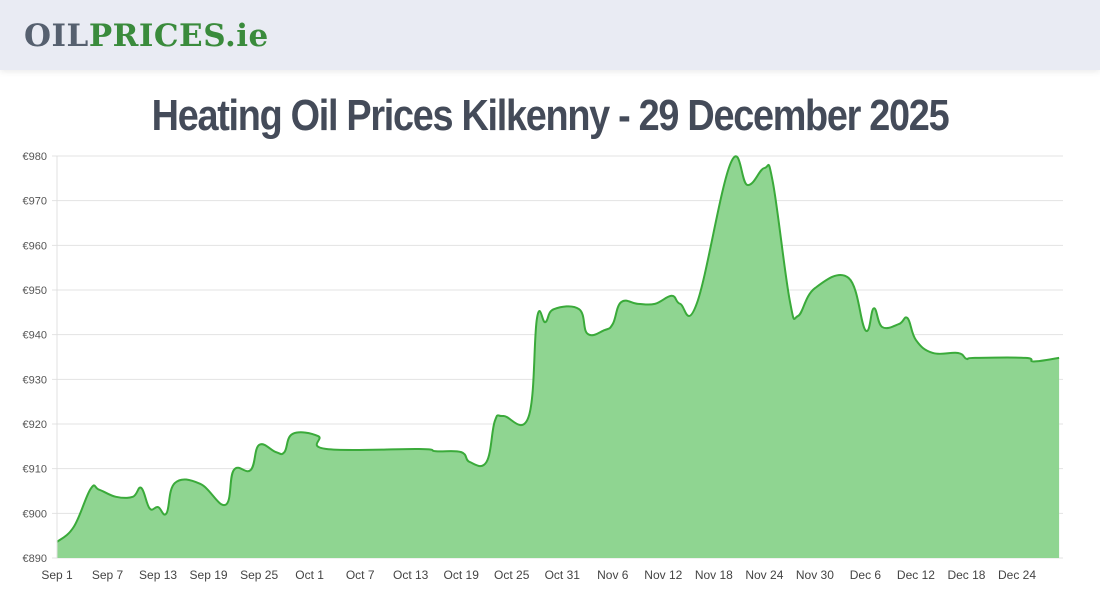 This screenshot has width=1100, height=600. What do you see at coordinates (35, 559) in the screenshot?
I see `y-tick-label: €890` at bounding box center [35, 559].